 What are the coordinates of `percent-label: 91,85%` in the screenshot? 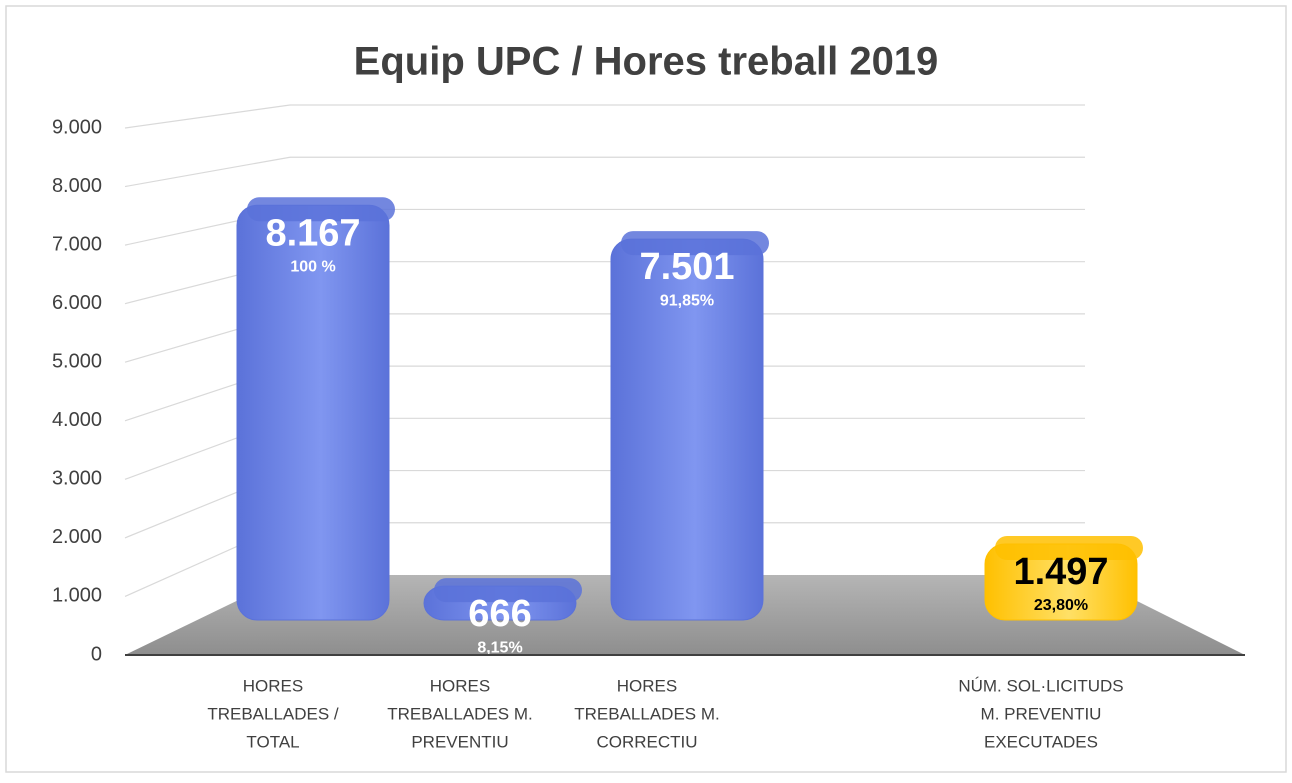 It's located at (687, 300).